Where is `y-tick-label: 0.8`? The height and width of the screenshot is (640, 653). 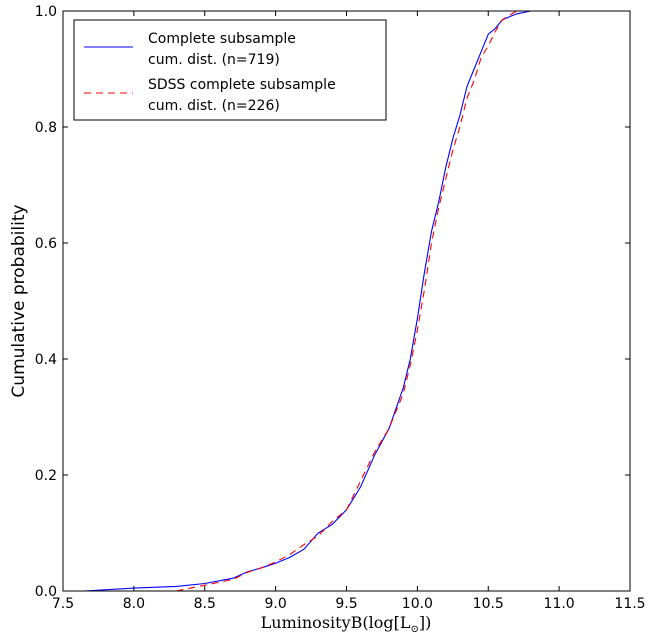 y-tick-label: 0.8 is located at coordinates (46, 128).